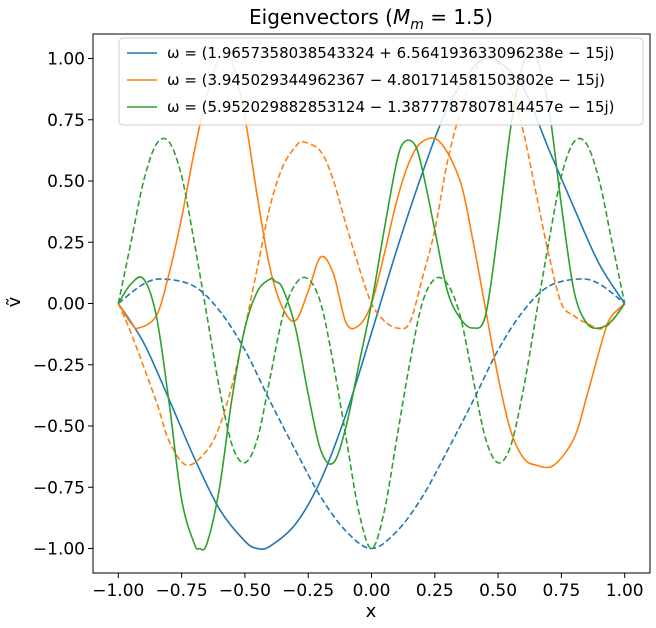 The height and width of the screenshot is (628, 656). Describe the element at coordinates (66, 60) in the screenshot. I see `y-tick-label: 1.00` at that location.